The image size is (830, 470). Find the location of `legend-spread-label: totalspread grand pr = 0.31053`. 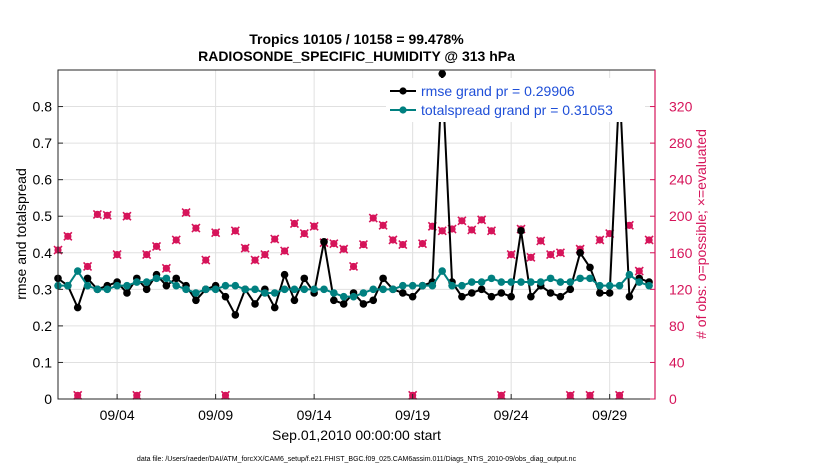

legend-spread-label: totalspread grand pr = 0.31053 is located at coordinates (517, 110).